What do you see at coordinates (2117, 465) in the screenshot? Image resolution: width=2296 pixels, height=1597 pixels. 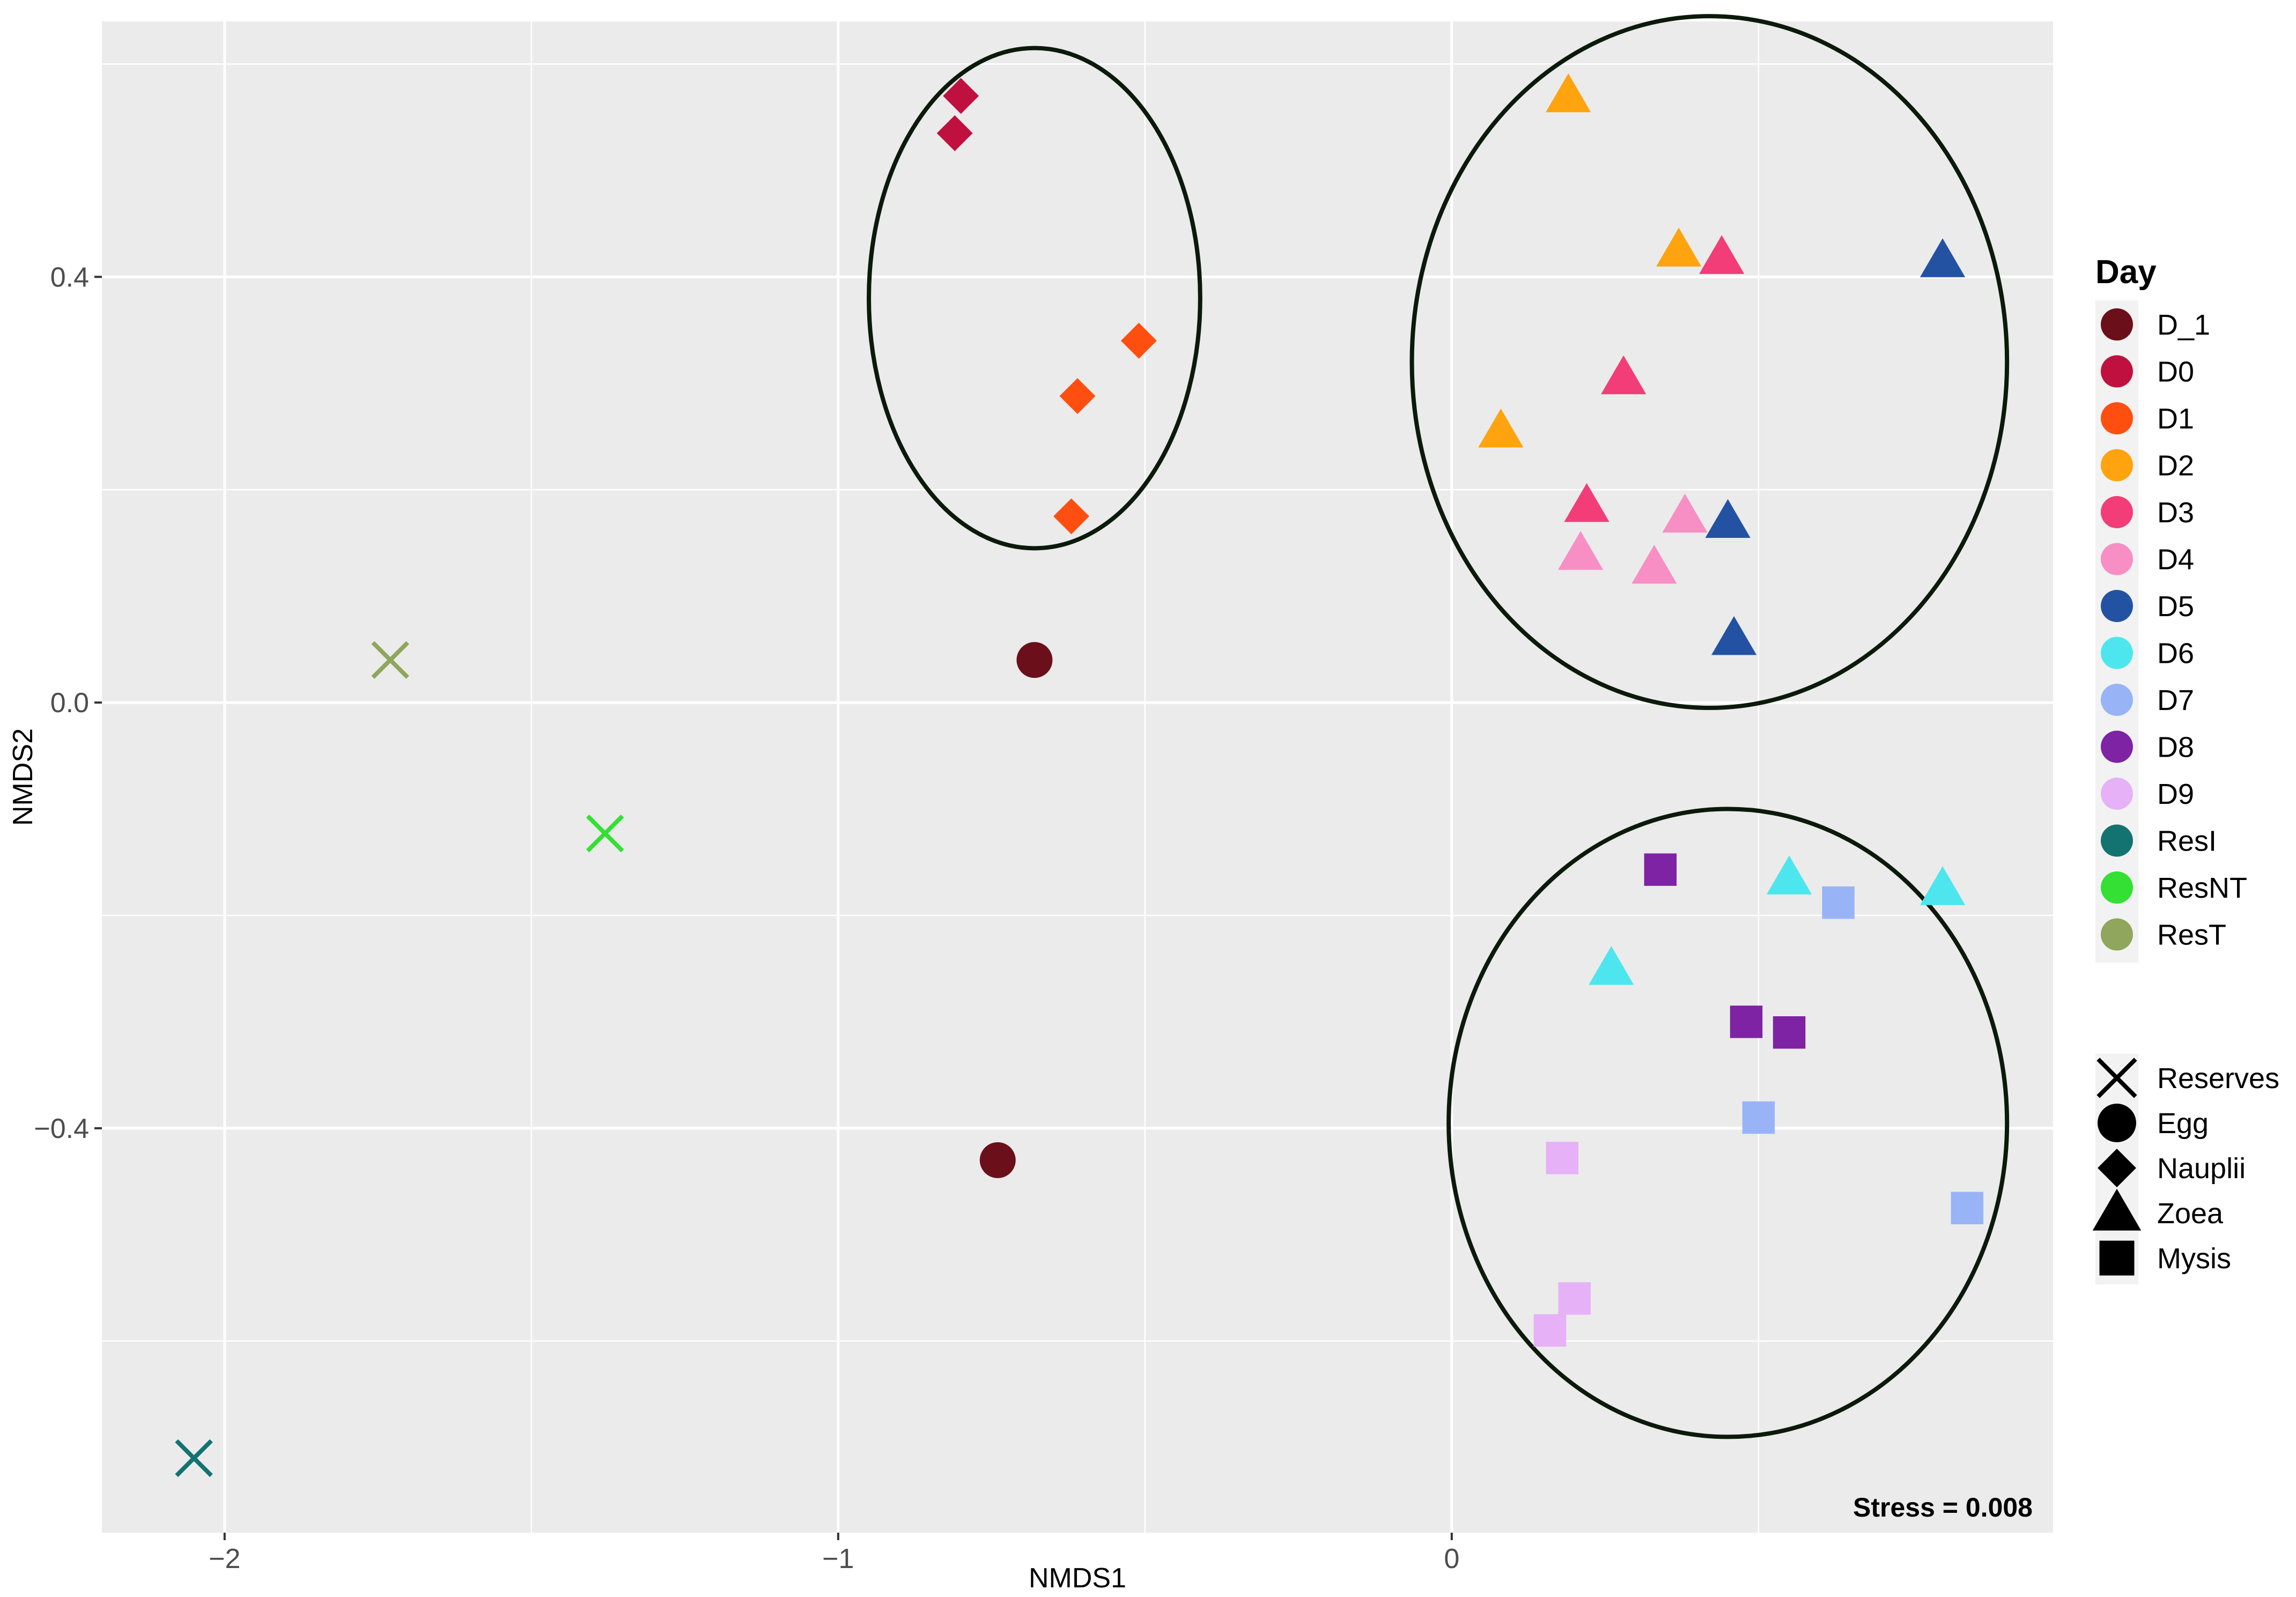 I see `legend-key-D2` at bounding box center [2117, 465].